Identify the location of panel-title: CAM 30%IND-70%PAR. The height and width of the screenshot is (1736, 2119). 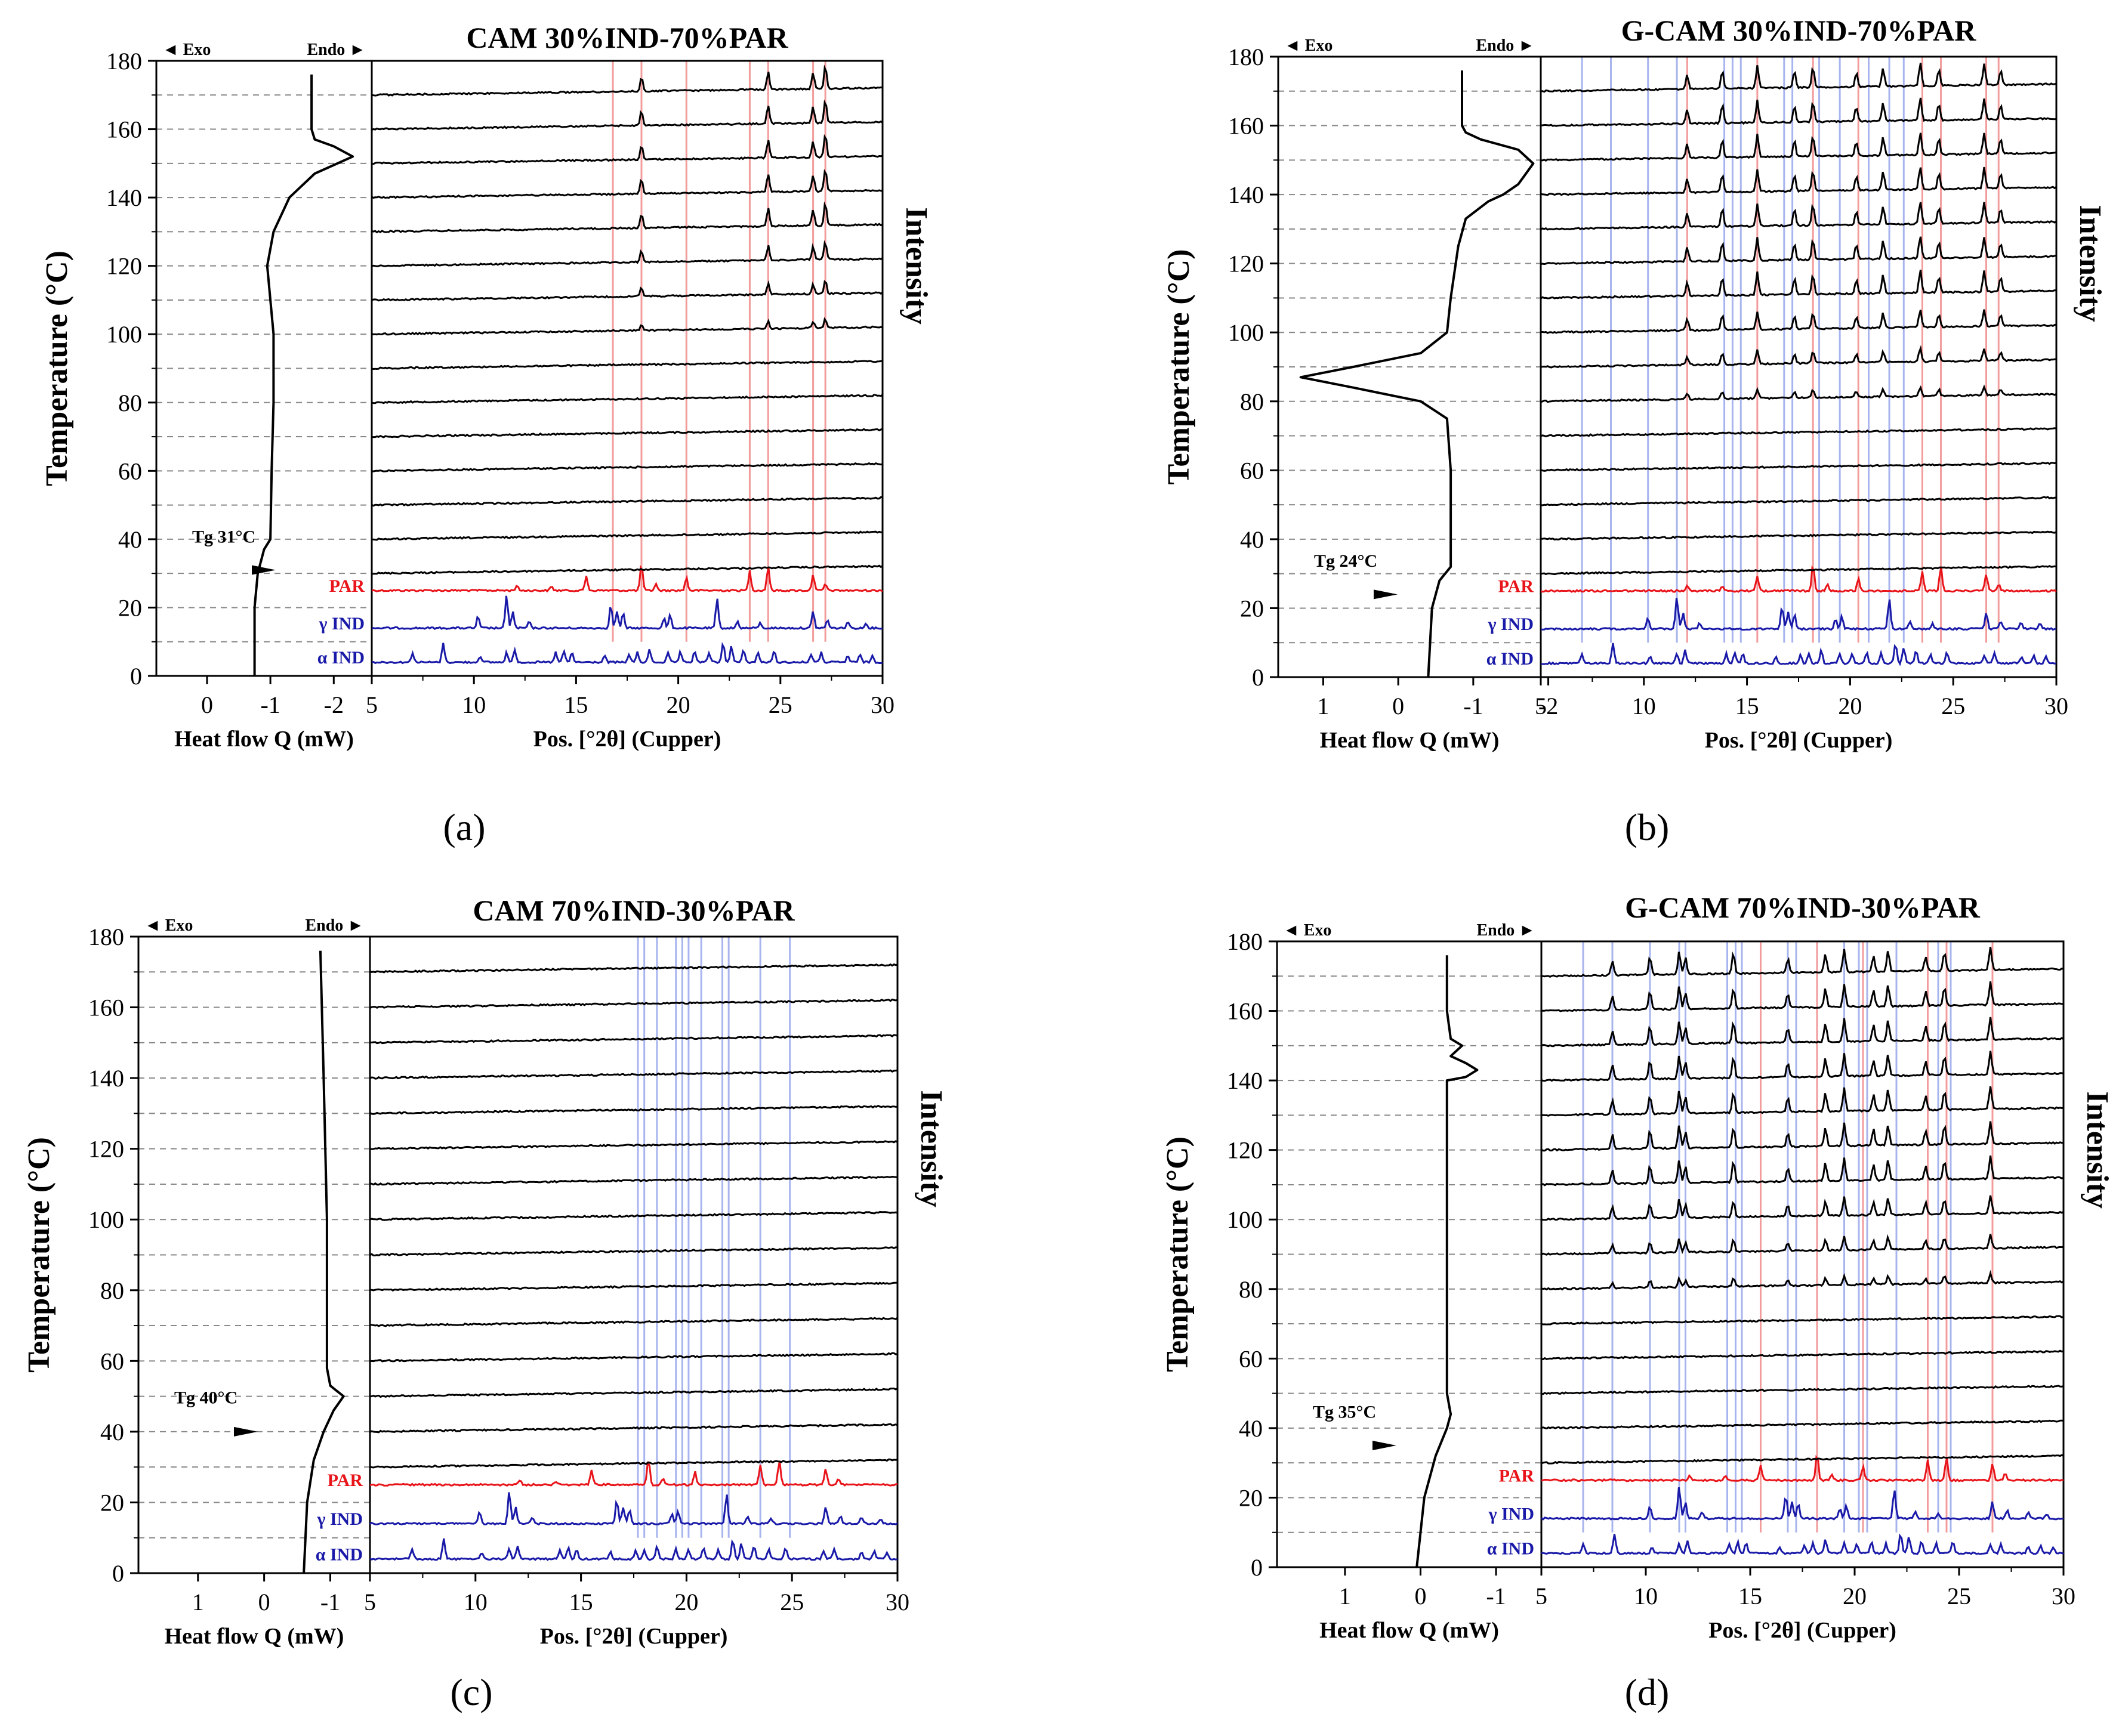
(627, 37).